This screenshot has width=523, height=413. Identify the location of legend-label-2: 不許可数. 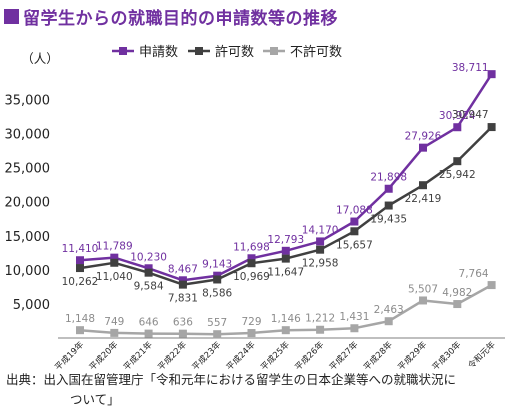
(316, 52).